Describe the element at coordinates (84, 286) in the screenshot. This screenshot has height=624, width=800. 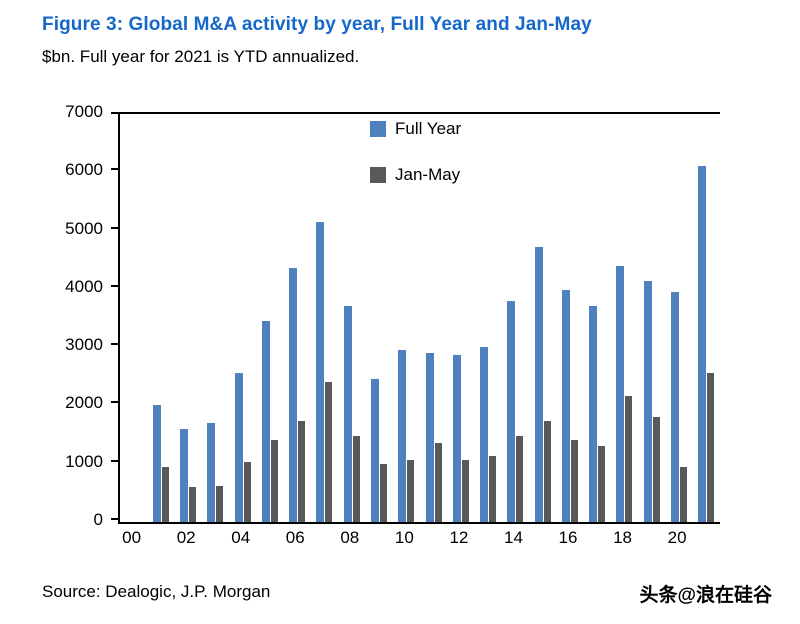
I see `y-tick-label: 4000` at that location.